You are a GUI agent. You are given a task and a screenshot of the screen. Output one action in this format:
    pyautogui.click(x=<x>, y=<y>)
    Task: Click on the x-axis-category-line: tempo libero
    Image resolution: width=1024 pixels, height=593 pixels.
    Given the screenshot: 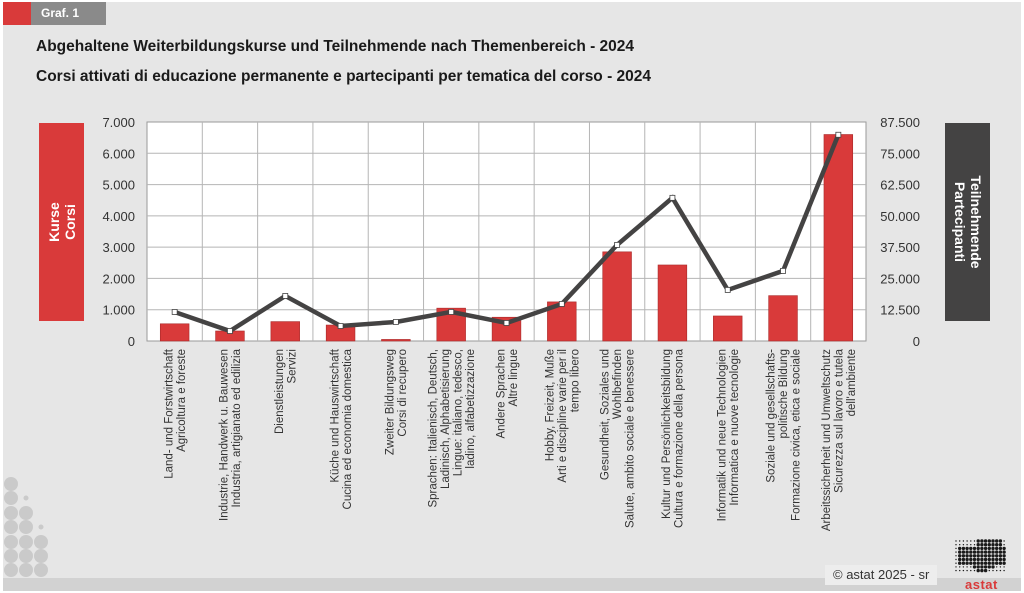 What is the action you would take?
    pyautogui.click(x=575, y=380)
    